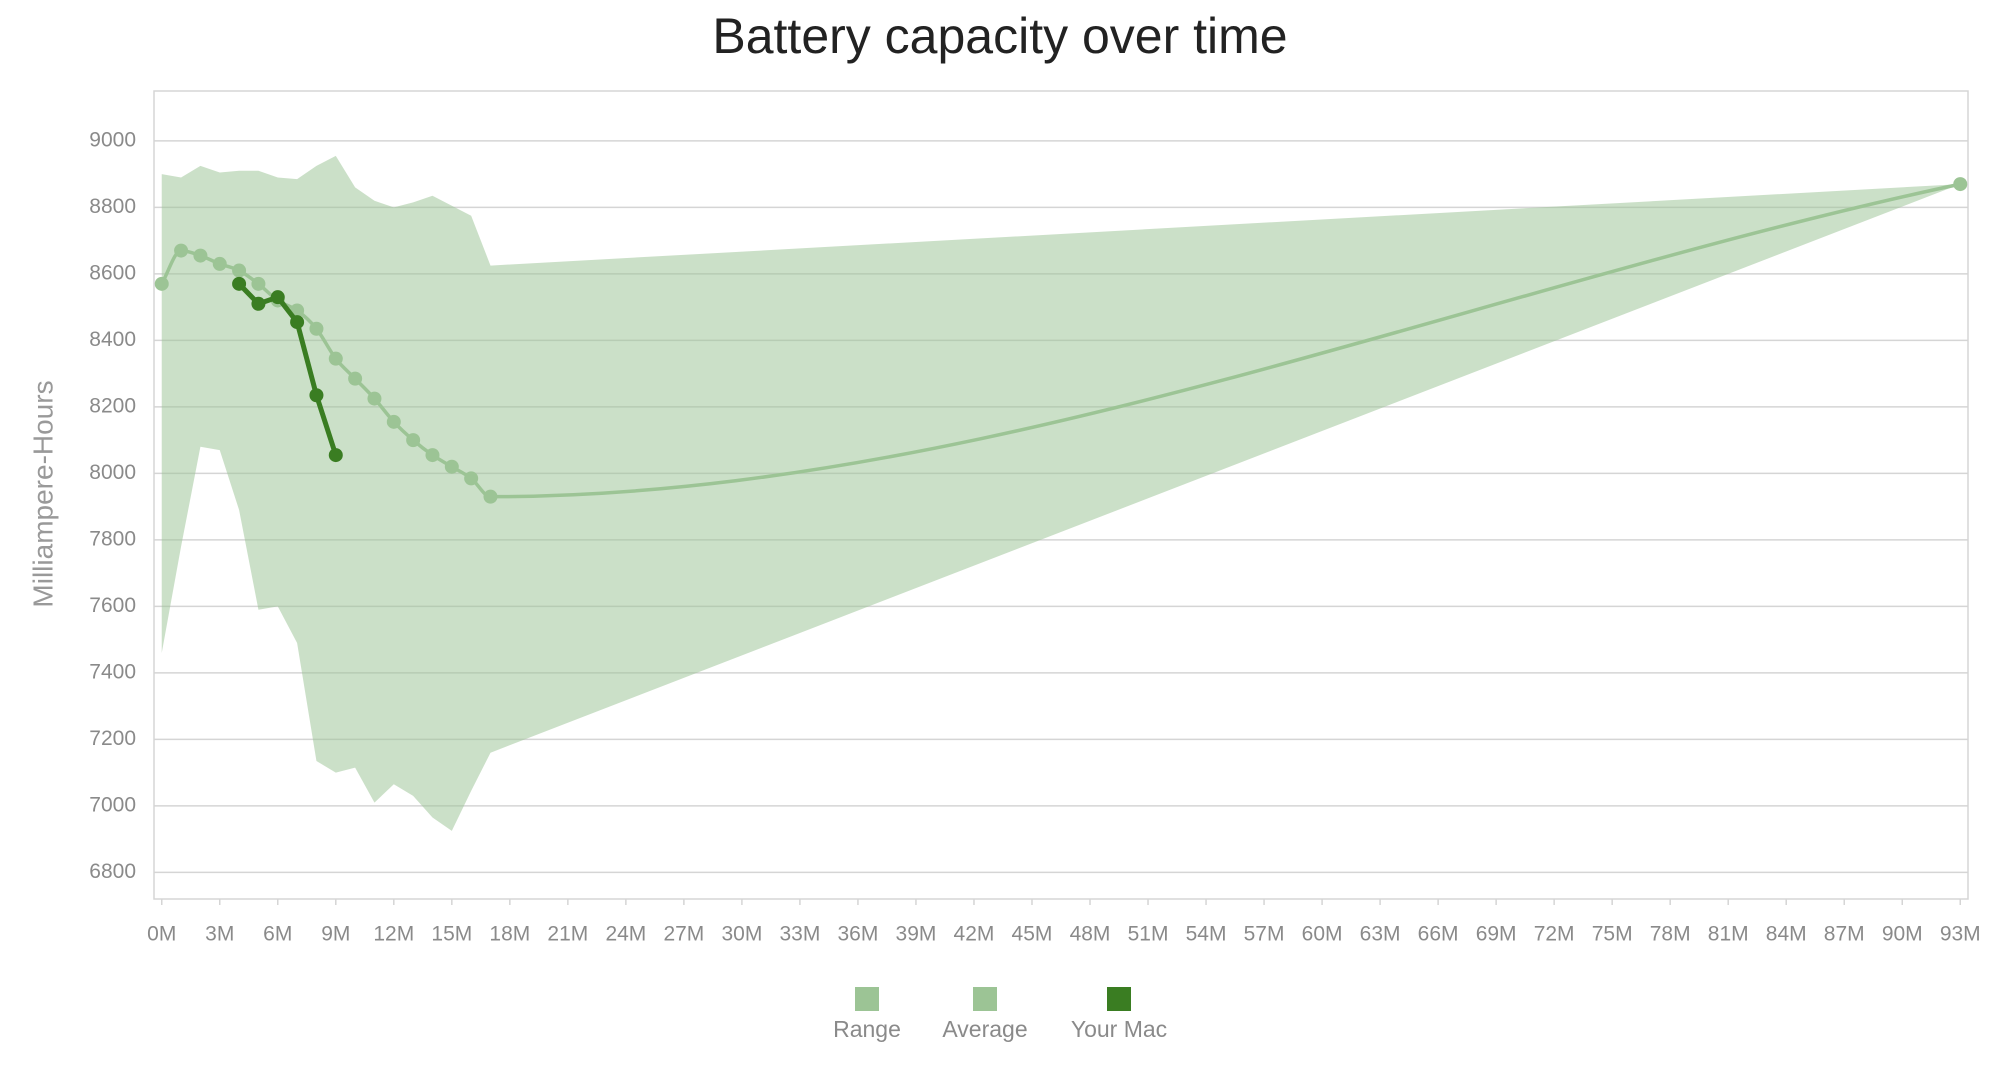 This screenshot has height=1080, width=2000. What do you see at coordinates (567, 934) in the screenshot?
I see `x-tick-label: 21M` at bounding box center [567, 934].